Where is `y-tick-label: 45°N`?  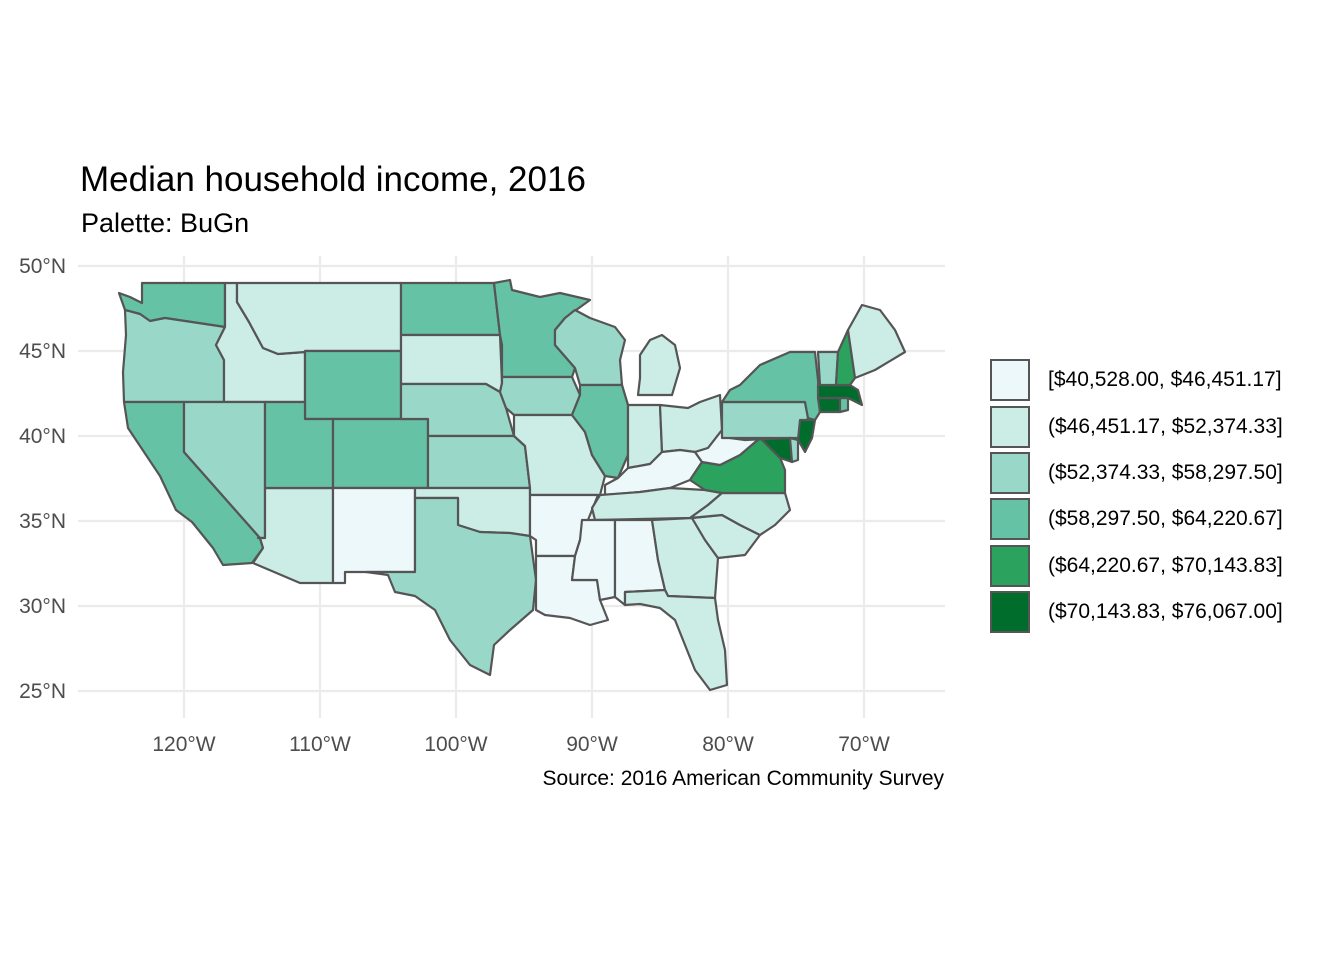 y-tick-label: 45°N is located at coordinates (42, 351).